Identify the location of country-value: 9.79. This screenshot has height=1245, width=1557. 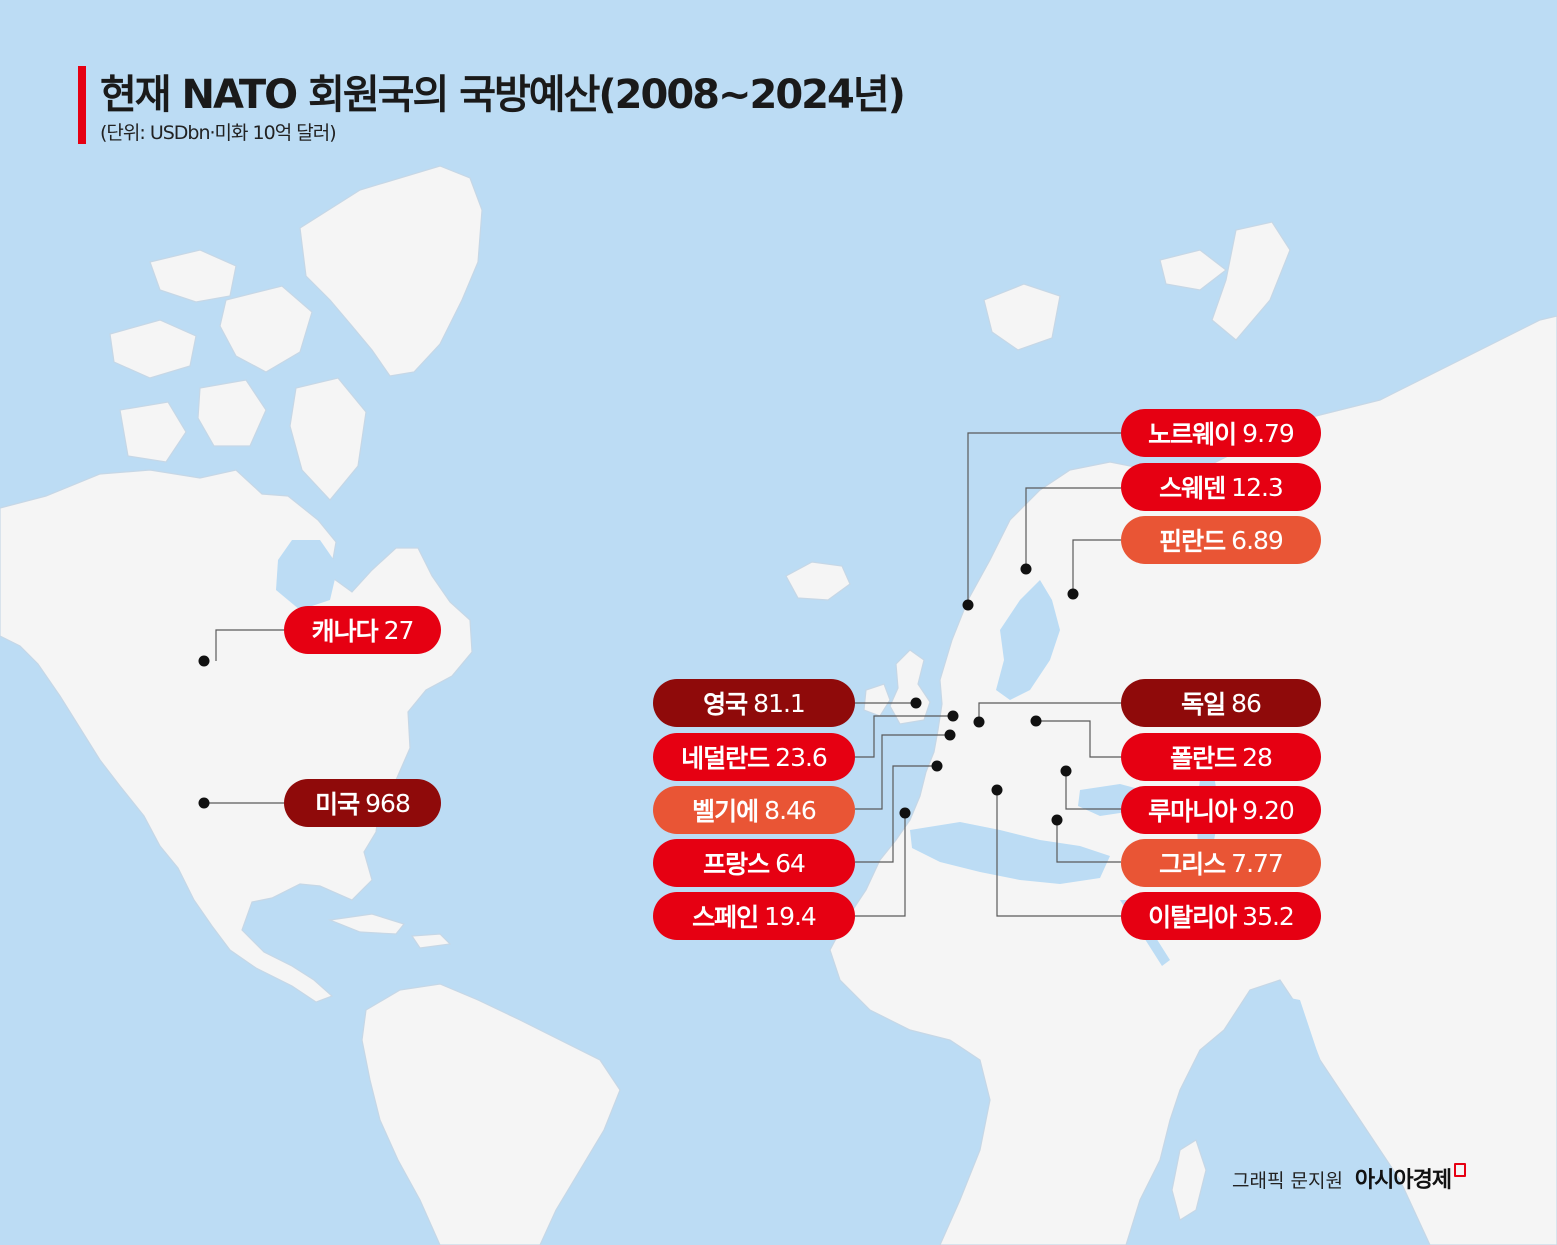
(1268, 433).